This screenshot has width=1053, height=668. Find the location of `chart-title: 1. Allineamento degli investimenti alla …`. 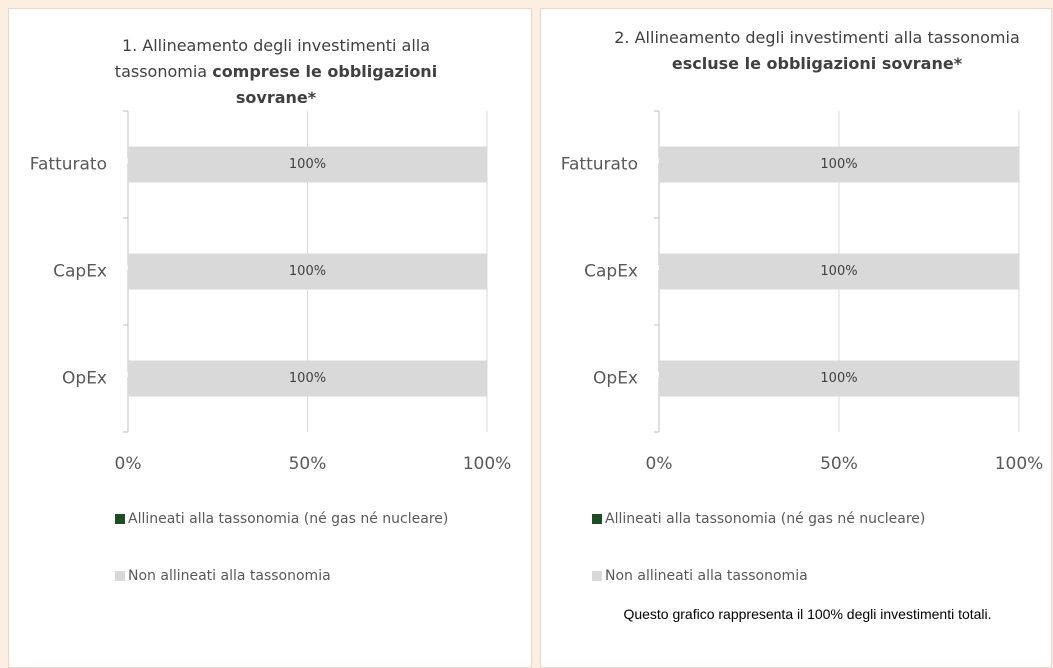

chart-title: 1. Allineamento degli investimenti alla … is located at coordinates (276, 72).